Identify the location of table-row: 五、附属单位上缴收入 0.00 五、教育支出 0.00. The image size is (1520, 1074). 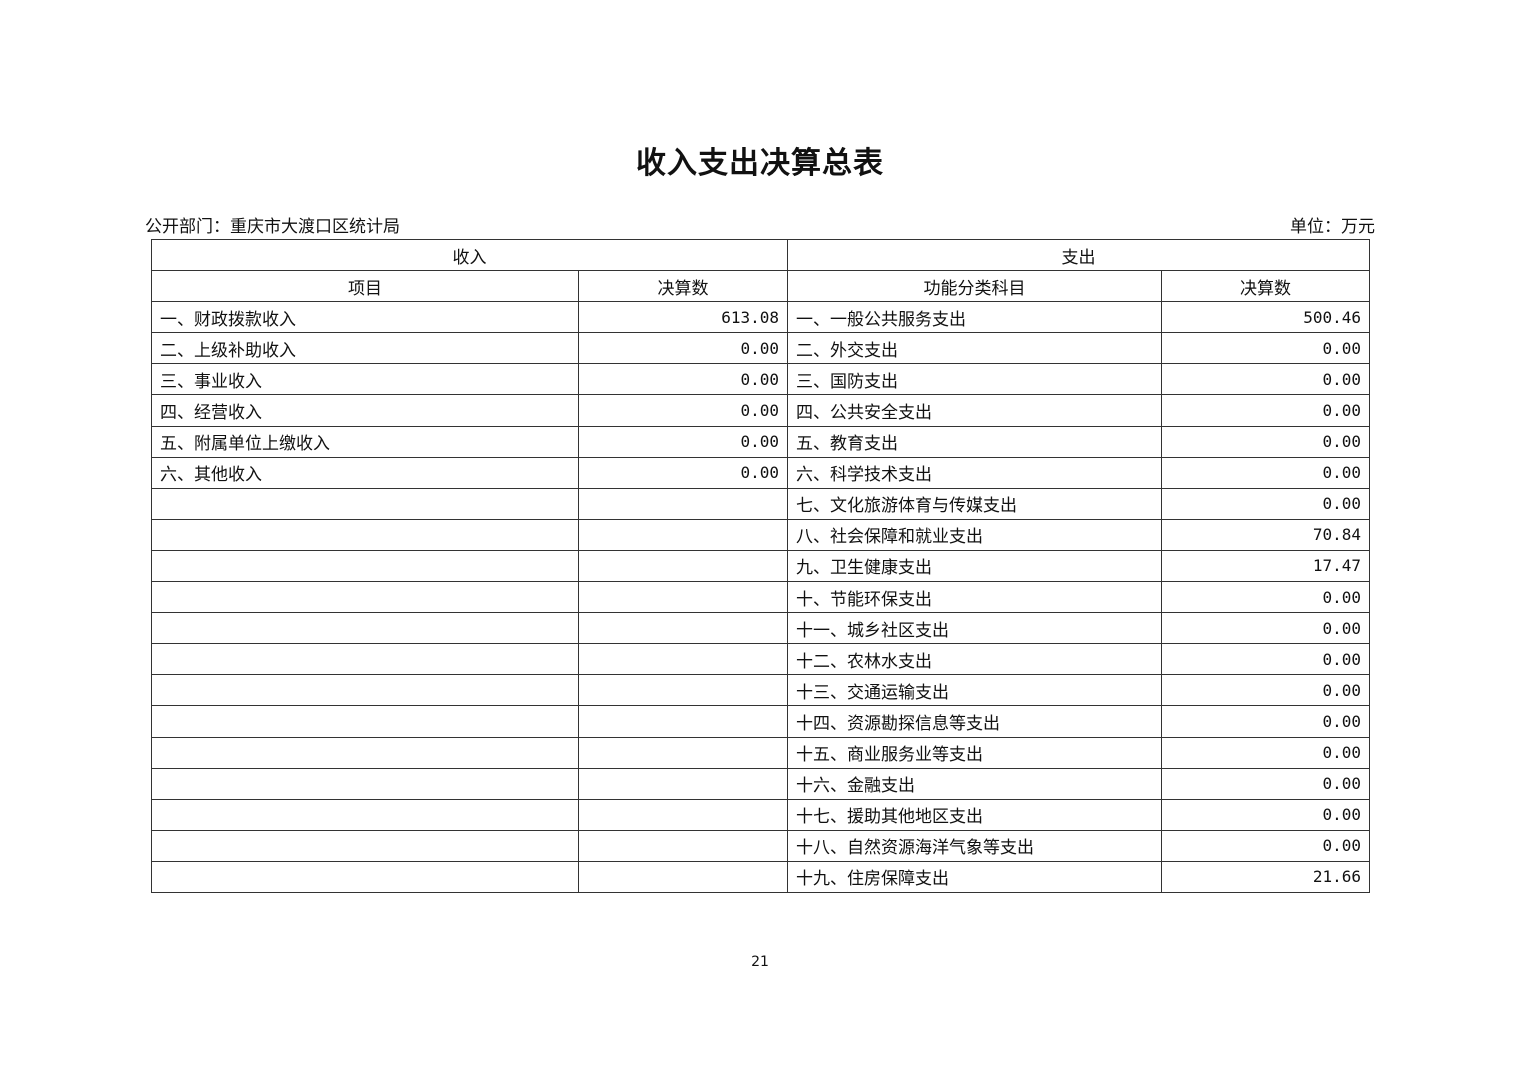
(760, 441).